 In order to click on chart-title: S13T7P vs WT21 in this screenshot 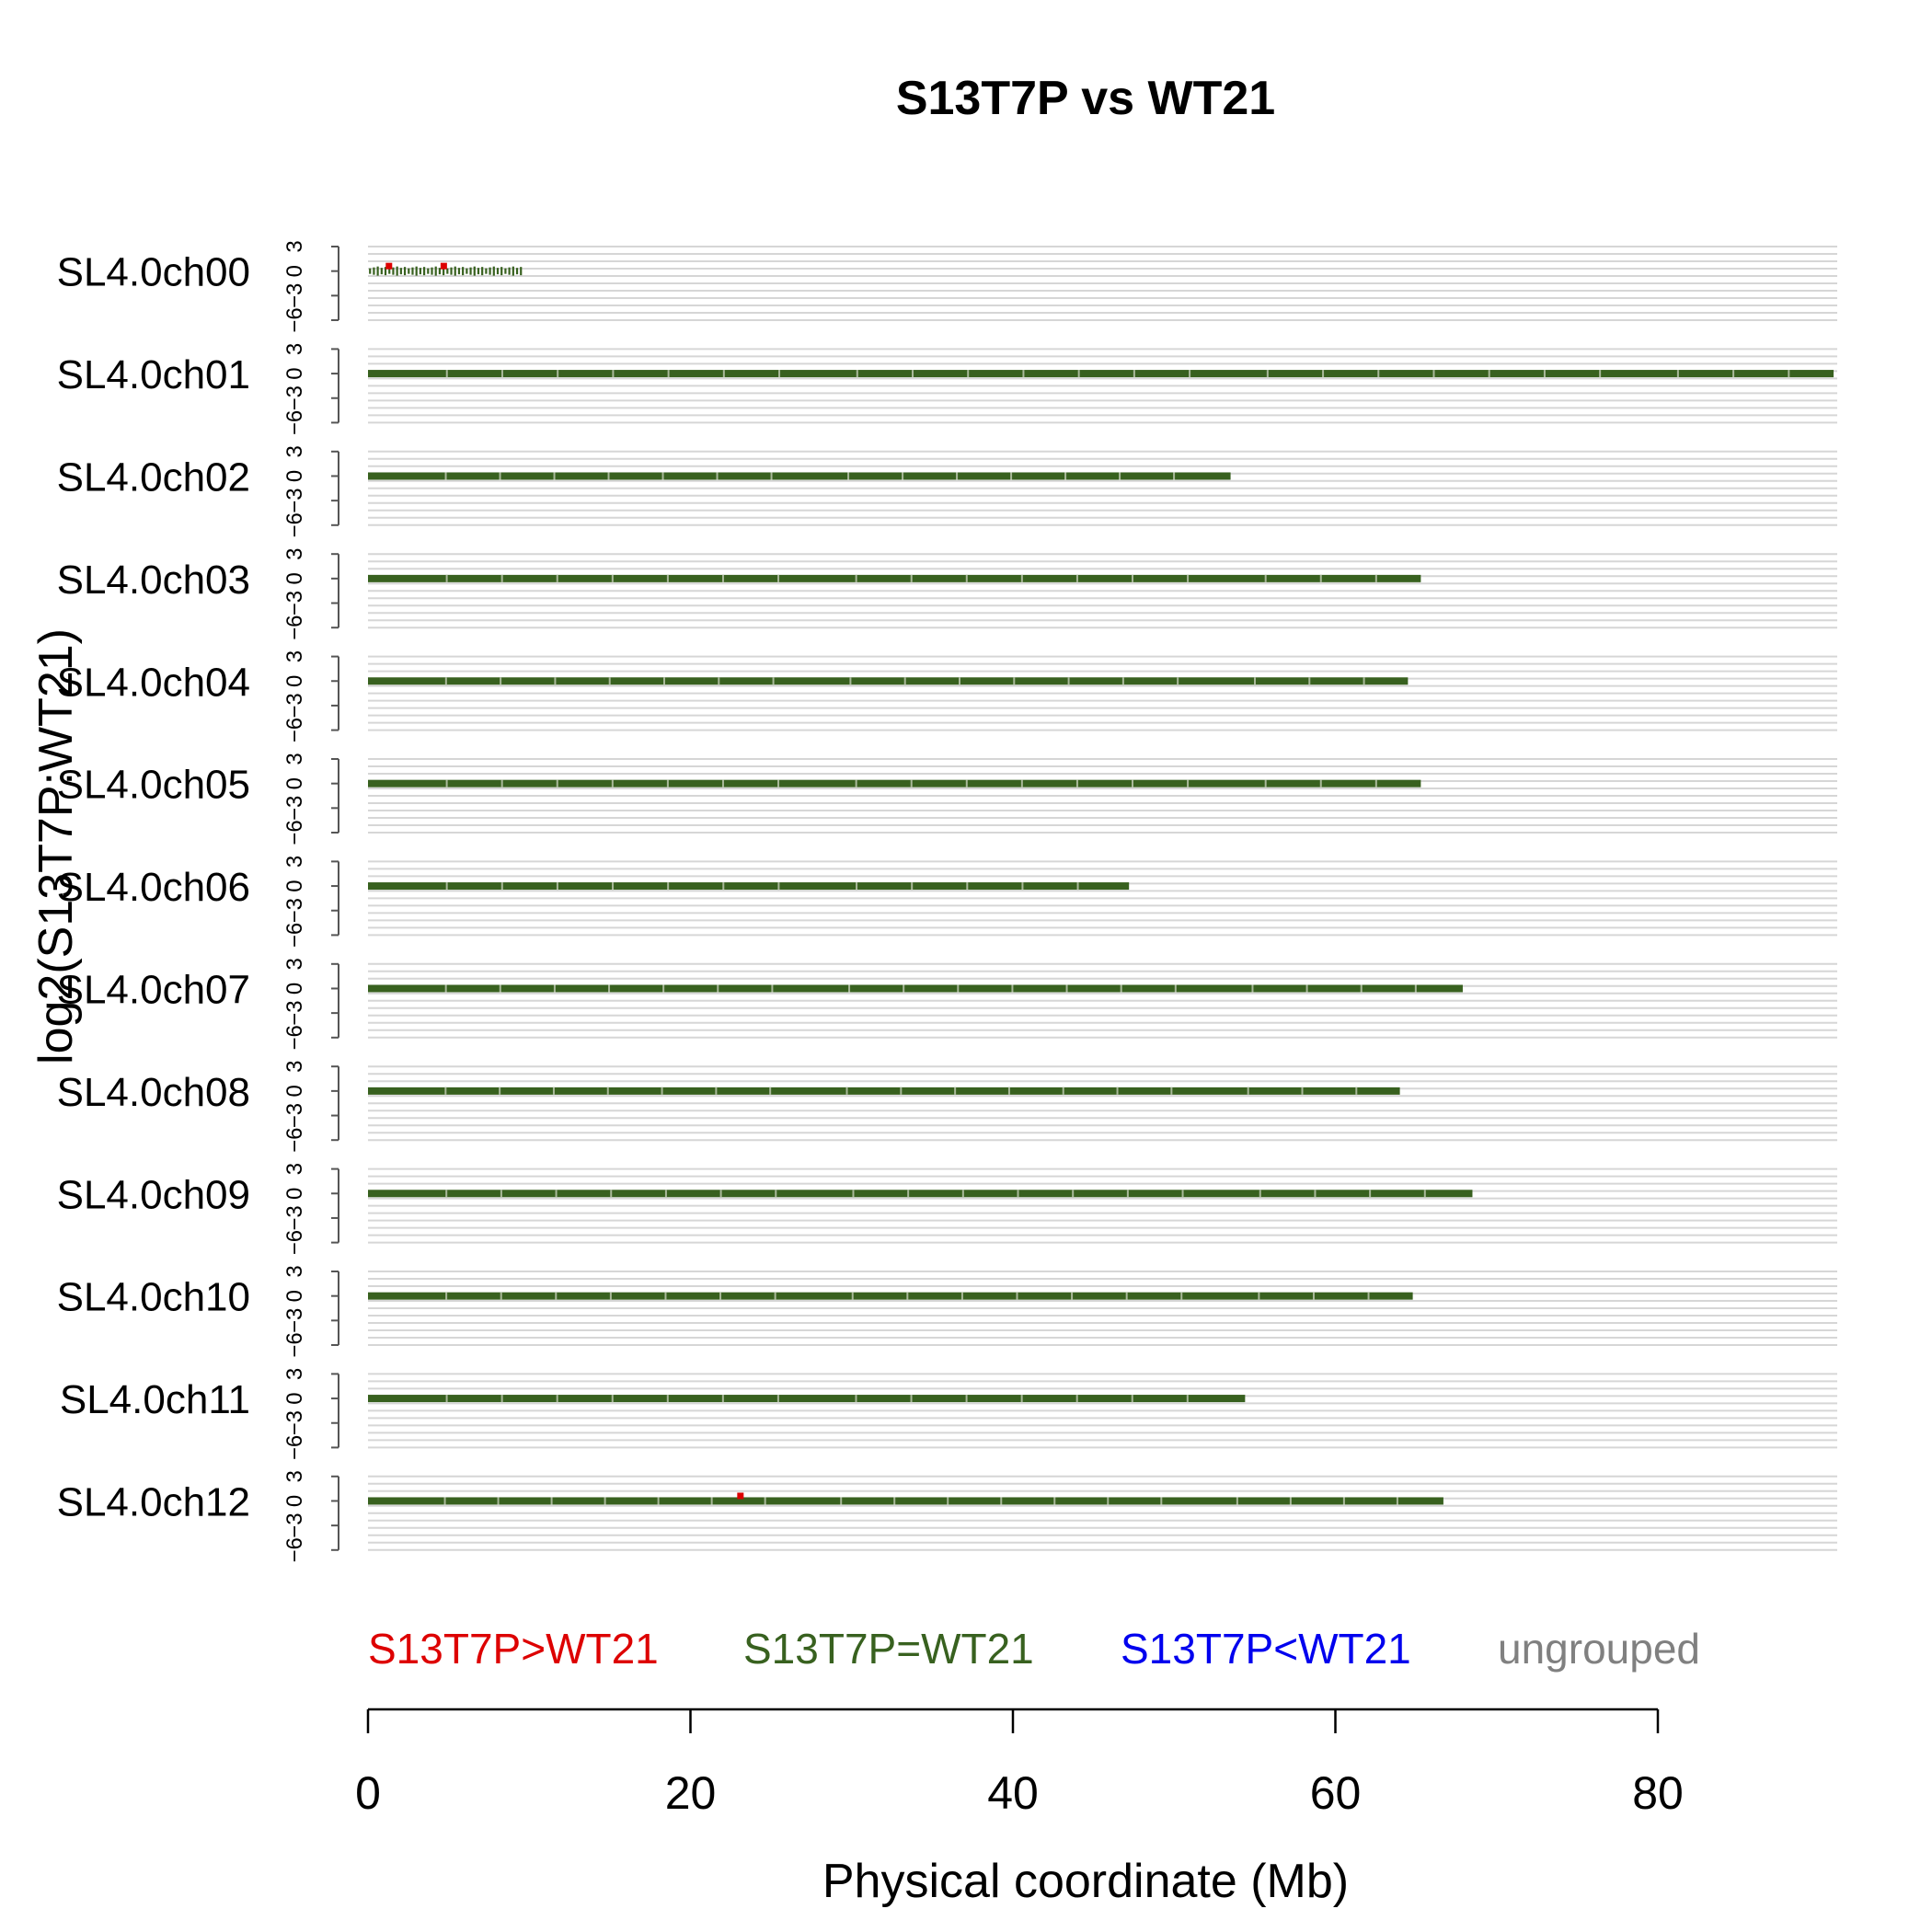, I will do `click(1085, 98)`.